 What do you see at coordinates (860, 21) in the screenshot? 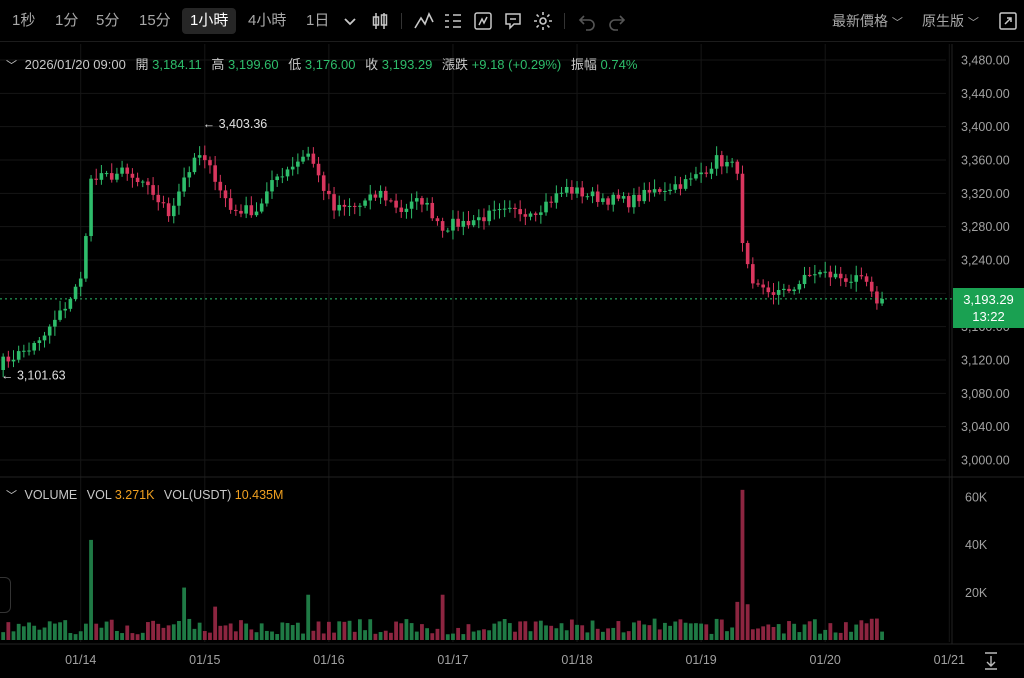
I see `price-type-label: 最新價格` at bounding box center [860, 21].